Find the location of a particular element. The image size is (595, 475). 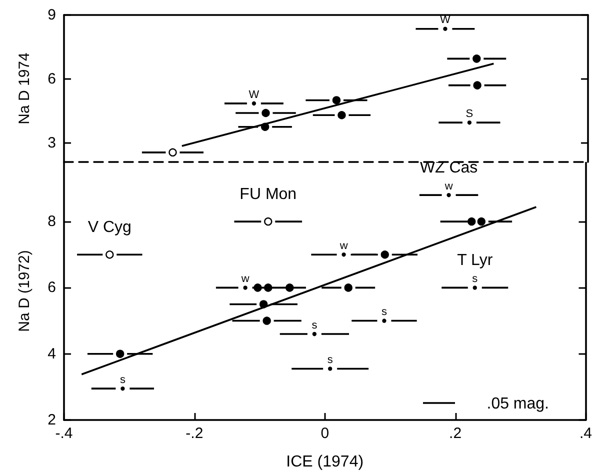

annotation: FU Mon is located at coordinates (268, 195).